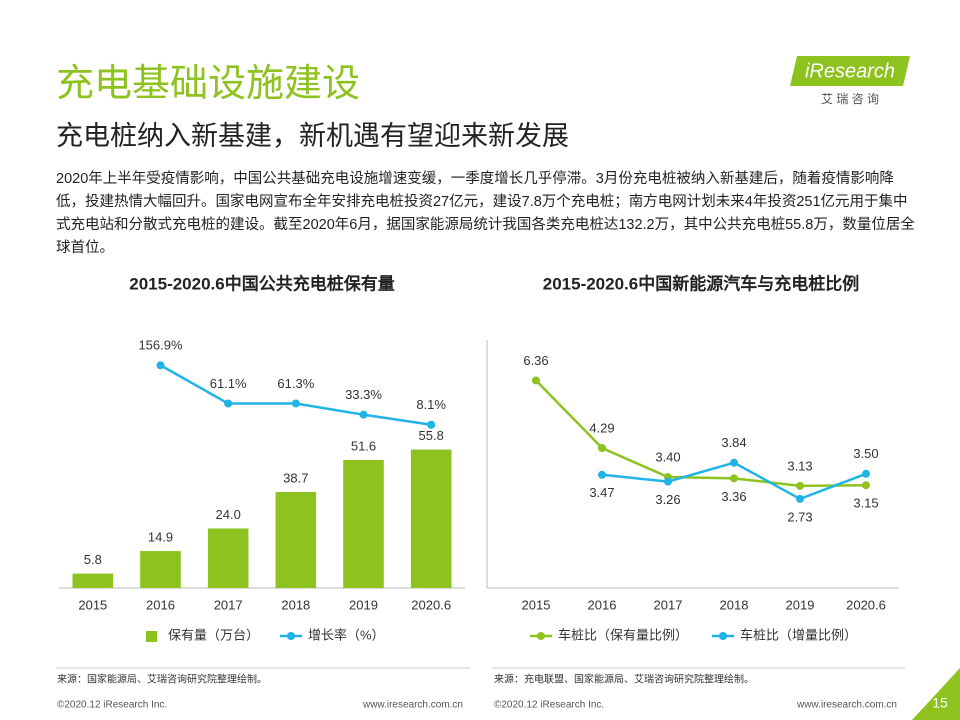 The height and width of the screenshot is (720, 960). What do you see at coordinates (162, 679) in the screenshot?
I see `source: 来源：国家能源局、艾瑞咨询研究院整理绘制。` at bounding box center [162, 679].